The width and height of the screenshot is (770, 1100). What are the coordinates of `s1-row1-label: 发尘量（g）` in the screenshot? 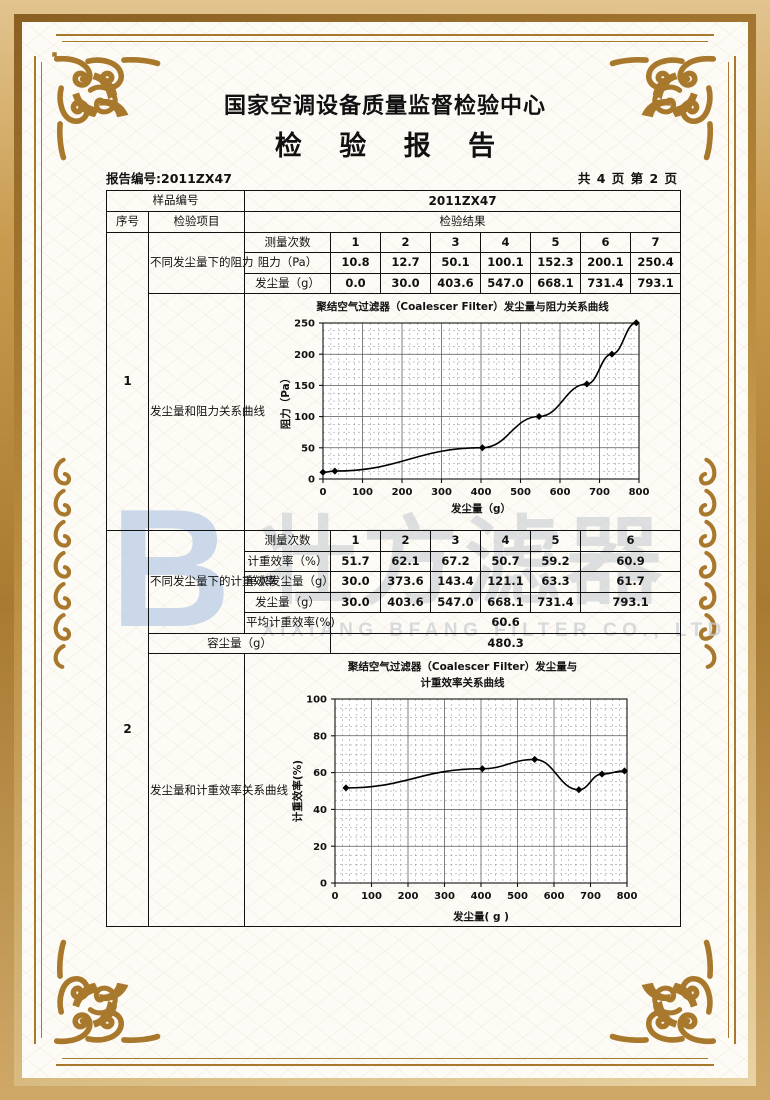 It's located at (287, 283).